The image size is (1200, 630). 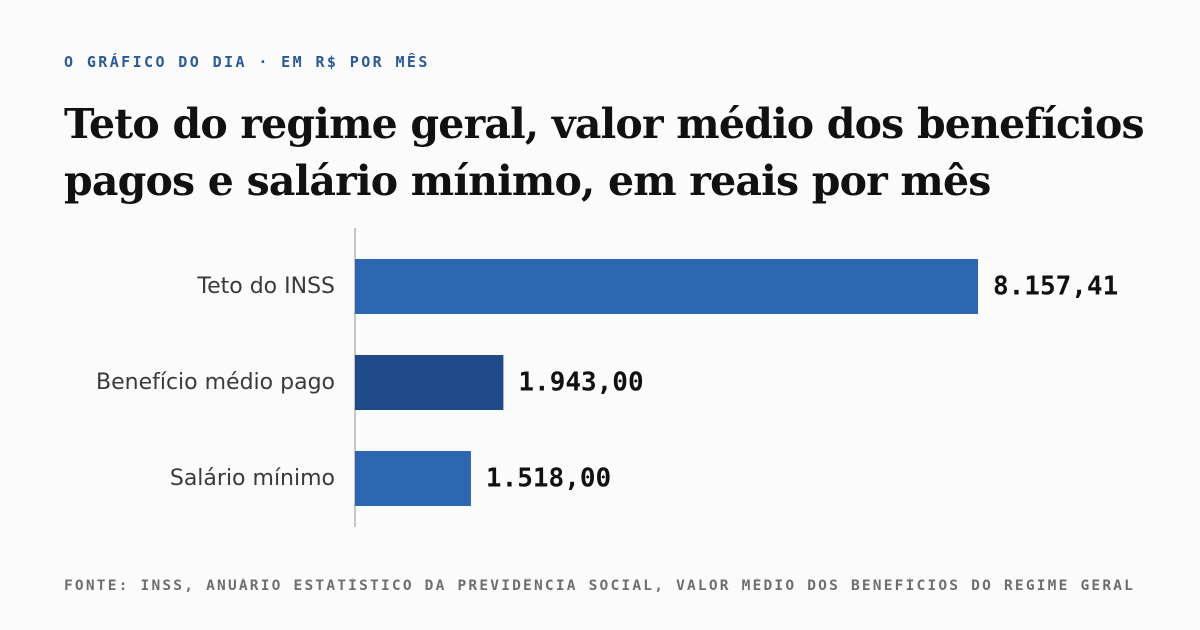 I want to click on chart-kicker: O GRÁFICO DO DIA · EM R$ POR MÊS, so click(x=247, y=62).